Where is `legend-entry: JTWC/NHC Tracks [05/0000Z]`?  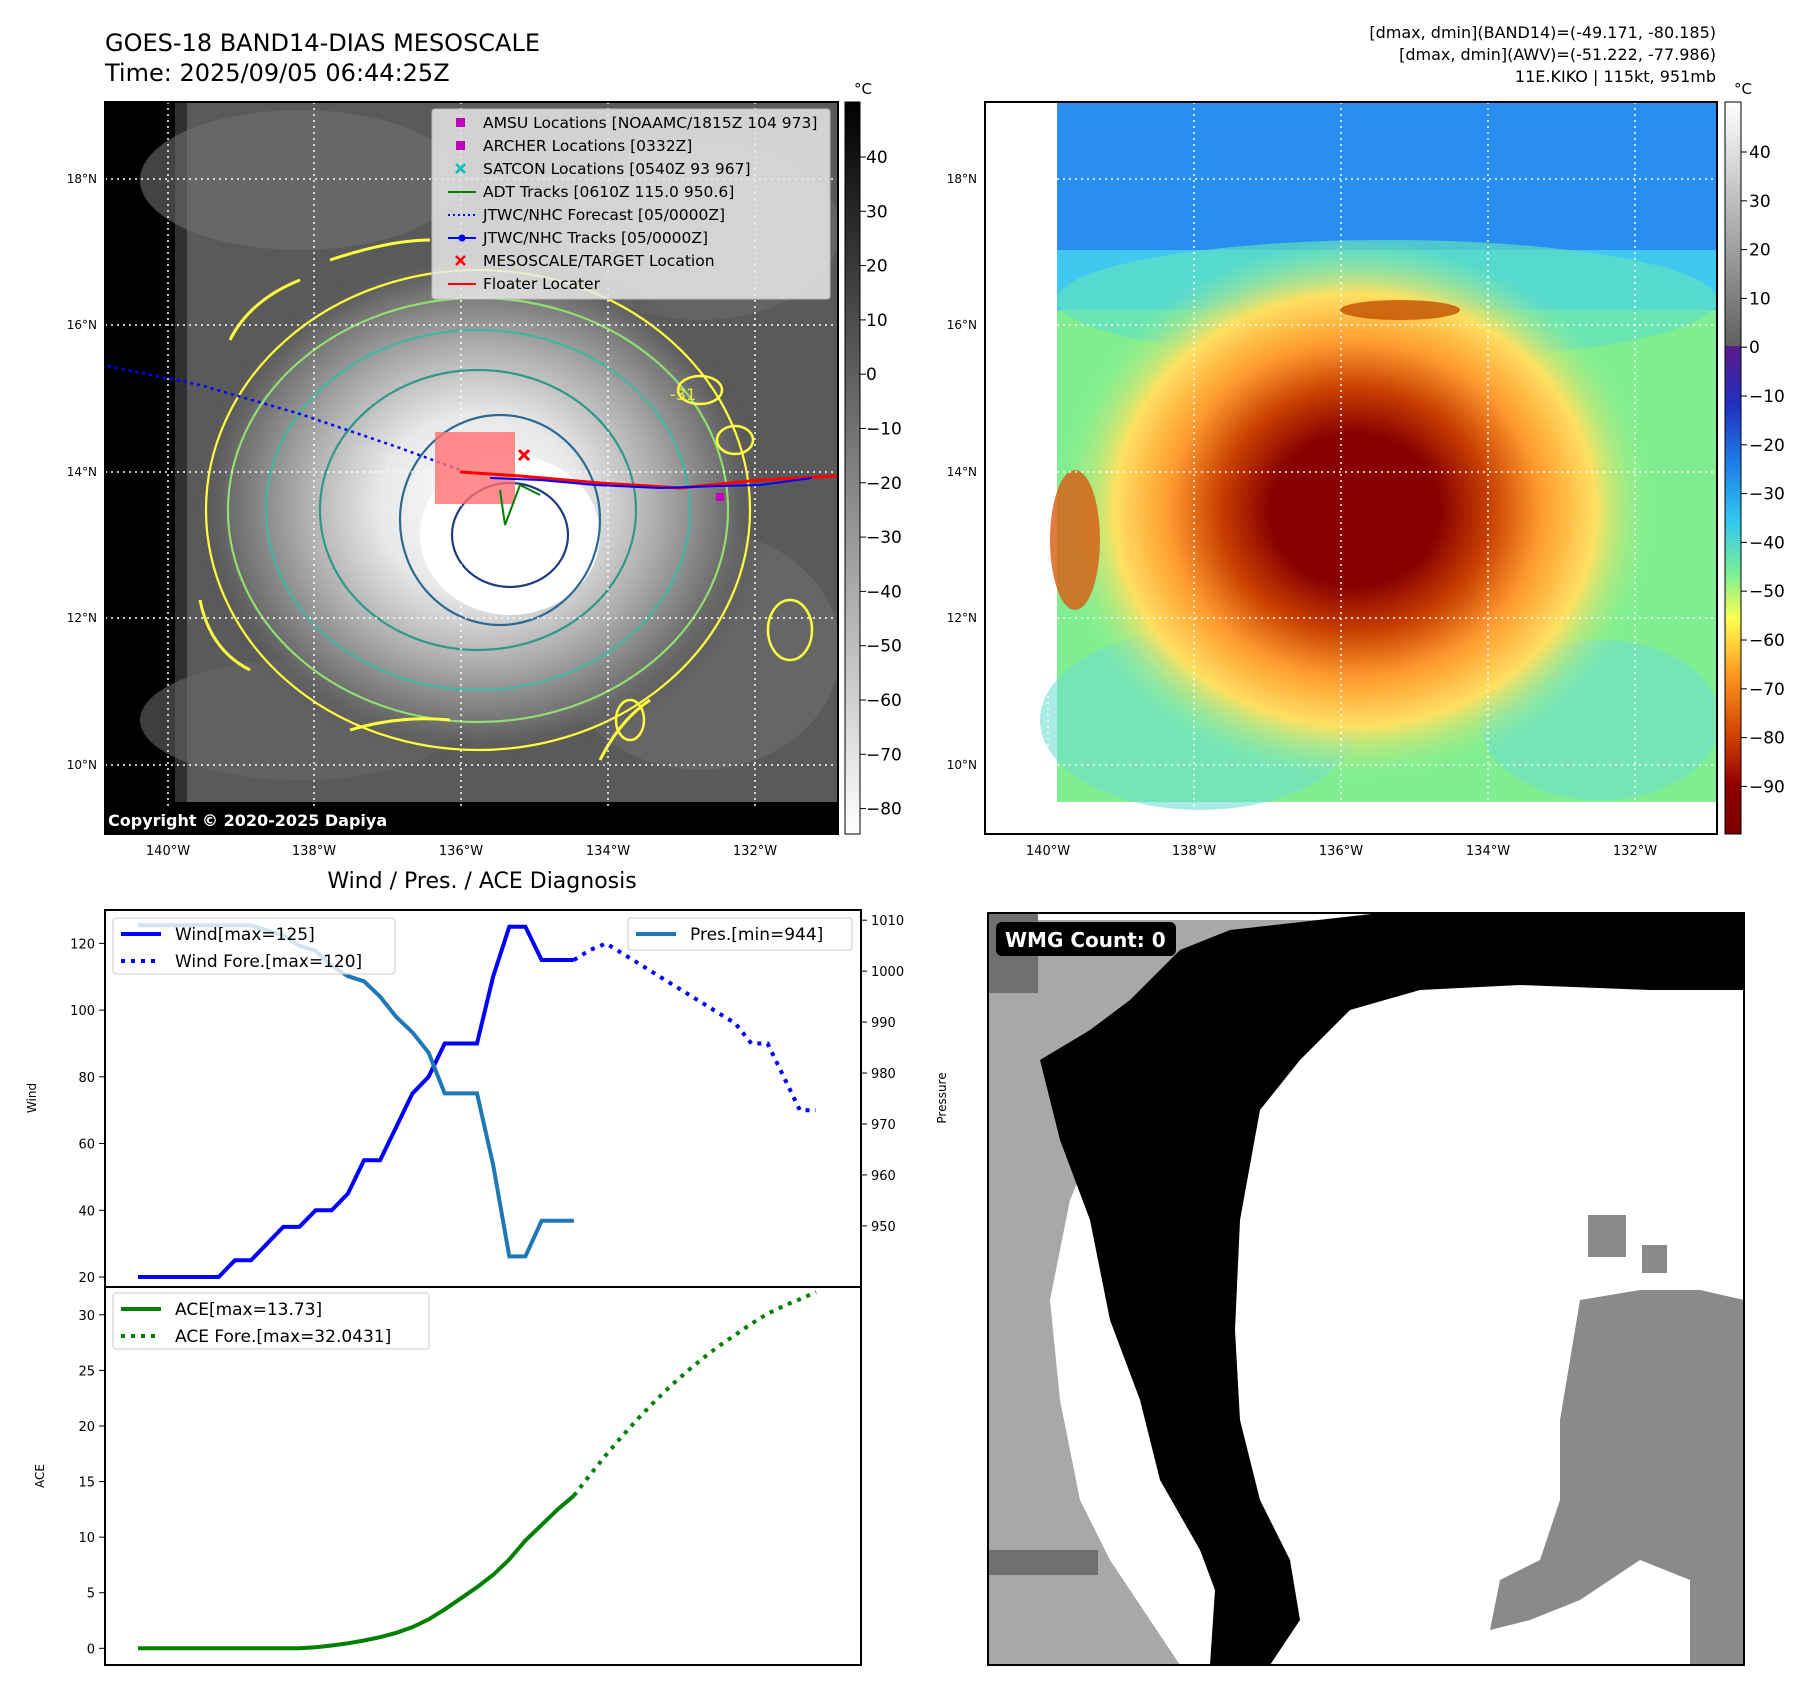 legend-entry: JTWC/NHC Tracks [05/0000Z] is located at coordinates (578, 238).